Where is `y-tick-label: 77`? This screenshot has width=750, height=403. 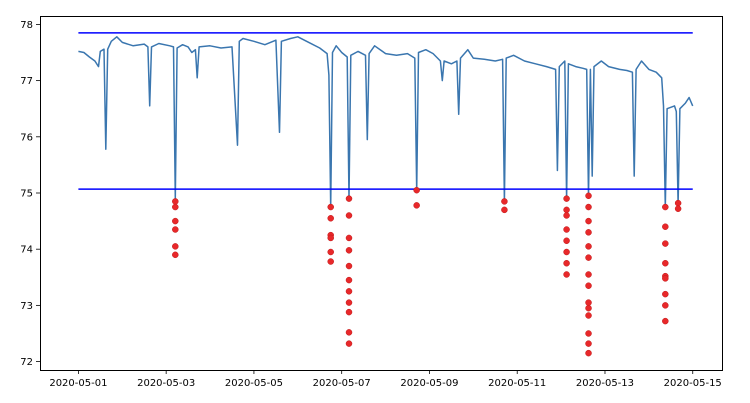
y-tick-label: 77 is located at coordinates (26, 81).